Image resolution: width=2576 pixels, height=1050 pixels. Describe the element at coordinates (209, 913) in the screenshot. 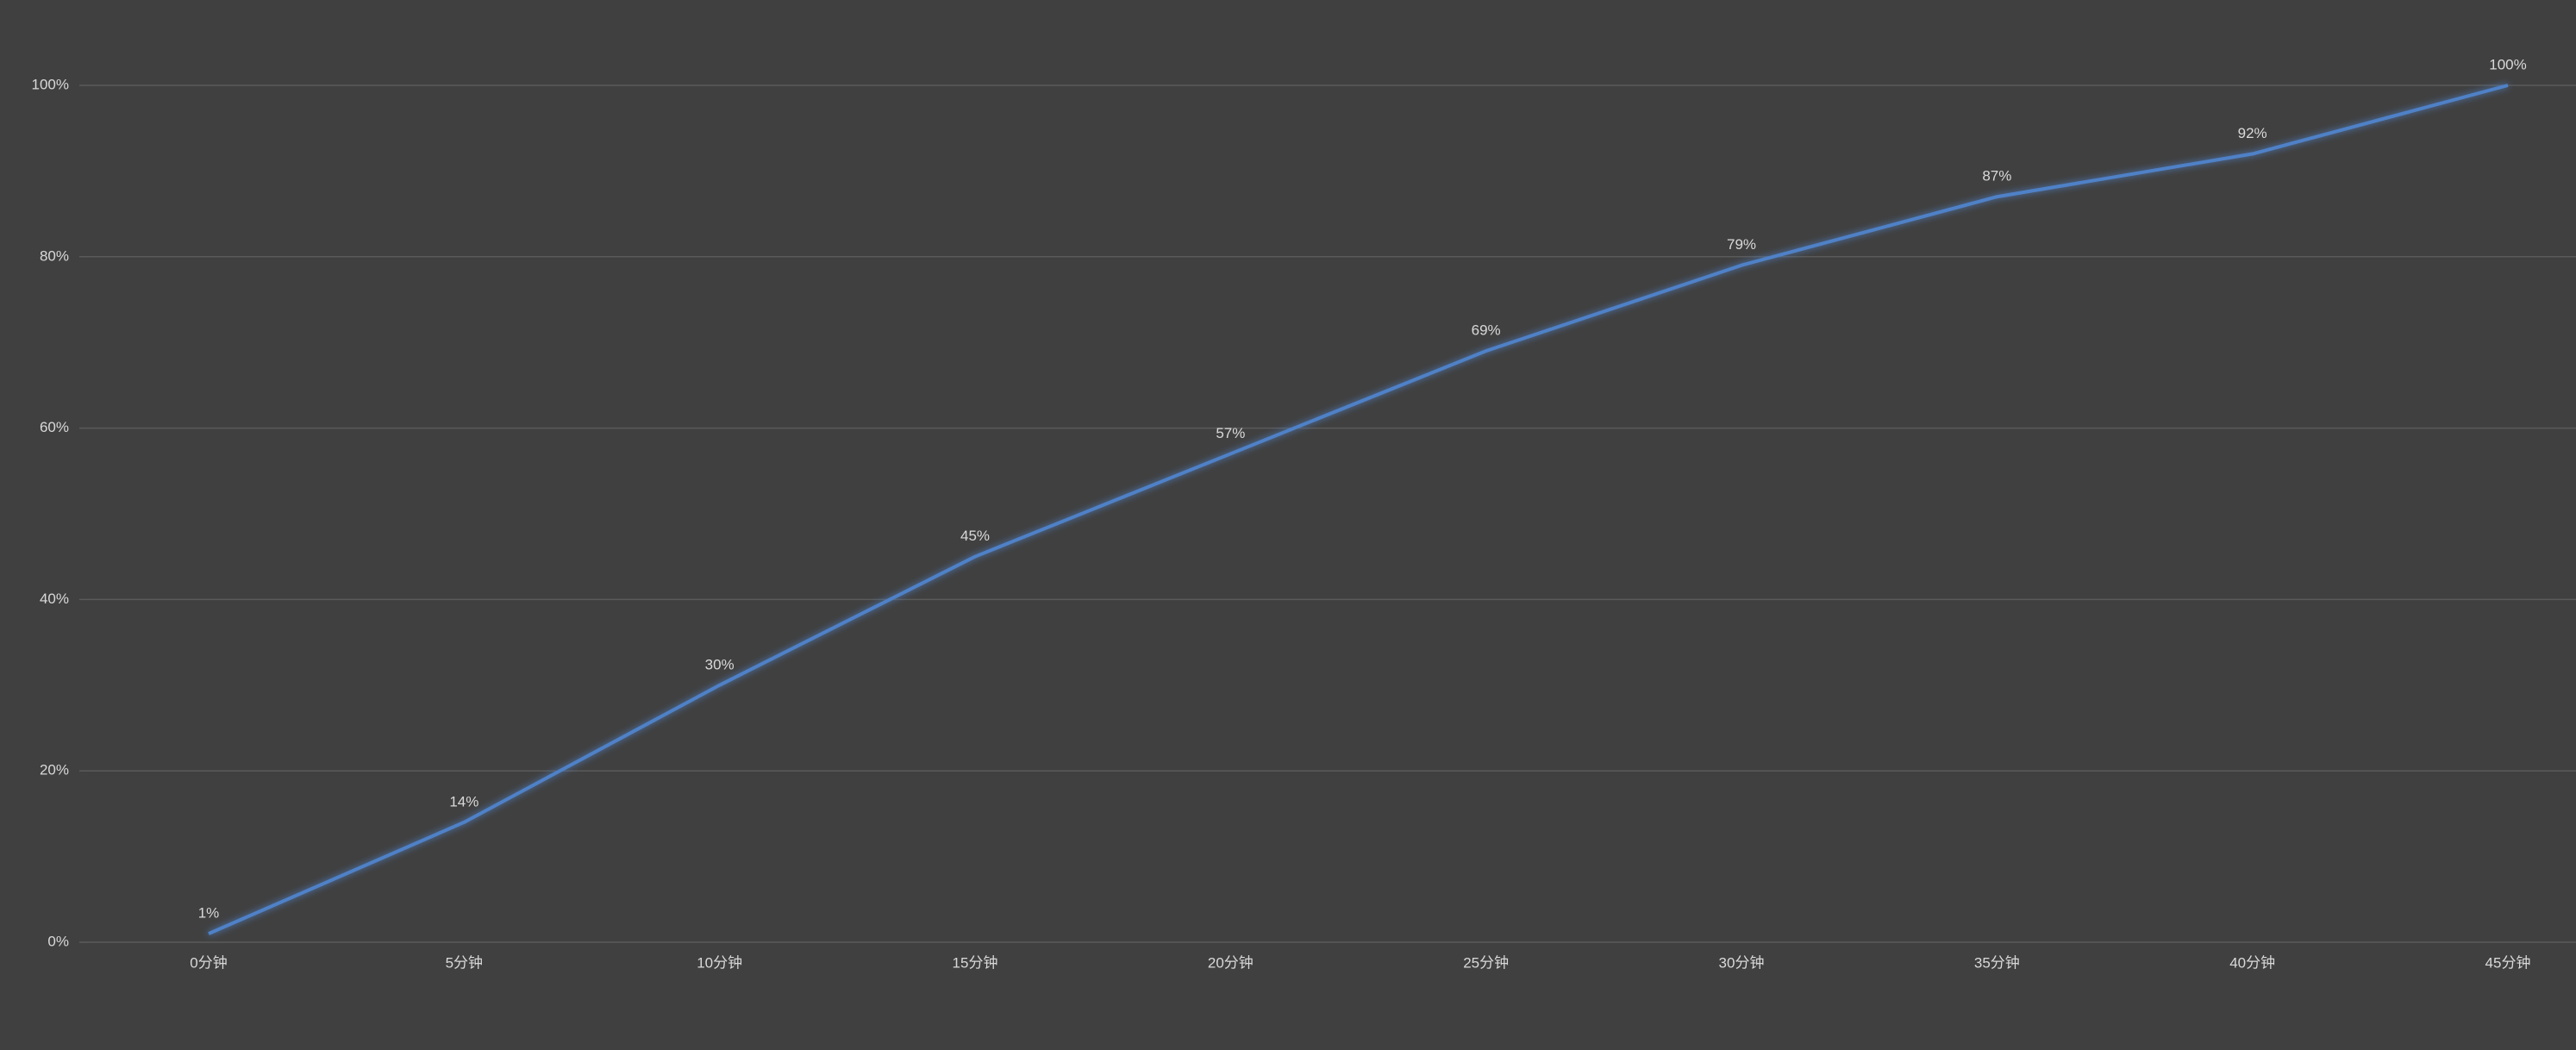

I see `data-label: 1%` at that location.